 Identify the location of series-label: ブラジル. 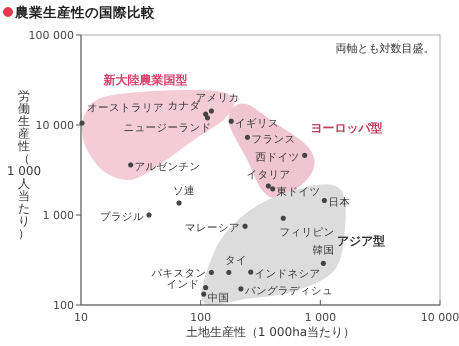
(122, 216).